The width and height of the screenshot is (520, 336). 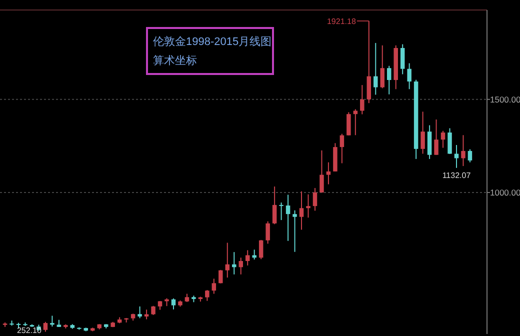 What do you see at coordinates (457, 175) in the screenshot?
I see `annotation: 1132.07` at bounding box center [457, 175].